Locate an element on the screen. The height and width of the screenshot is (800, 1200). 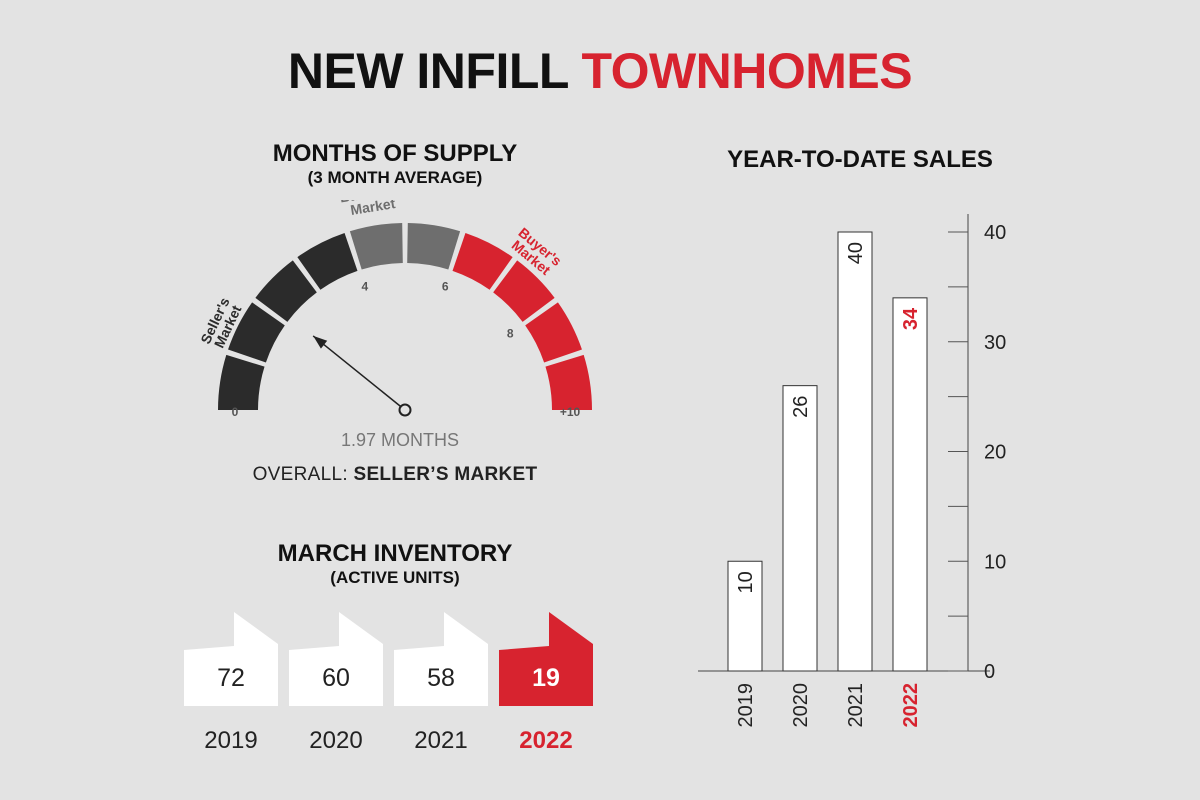
gauge-zone-label-line2: Market is located at coordinates (372, 209).